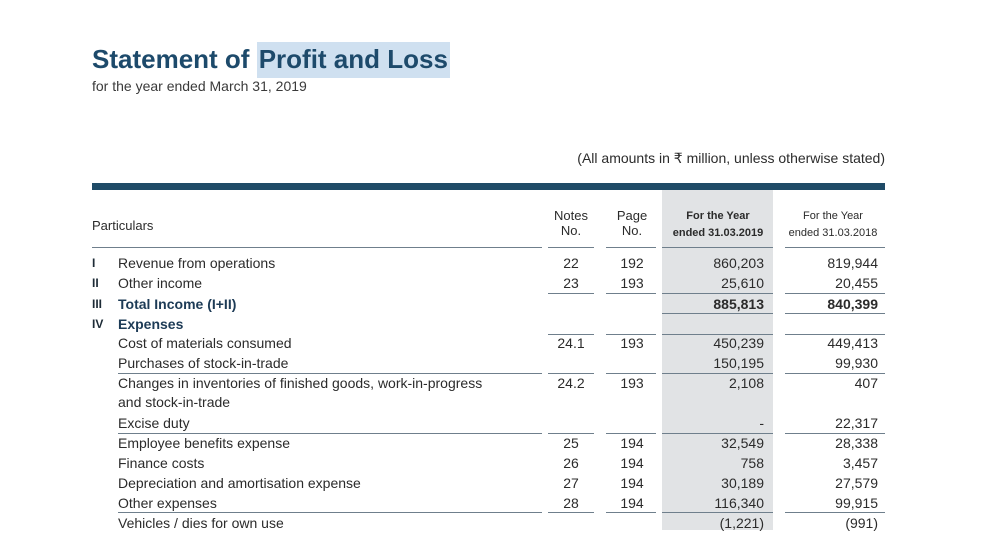 This screenshot has width=997, height=533. Describe the element at coordinates (97, 304) in the screenshot. I see `row-numeral: III` at that location.